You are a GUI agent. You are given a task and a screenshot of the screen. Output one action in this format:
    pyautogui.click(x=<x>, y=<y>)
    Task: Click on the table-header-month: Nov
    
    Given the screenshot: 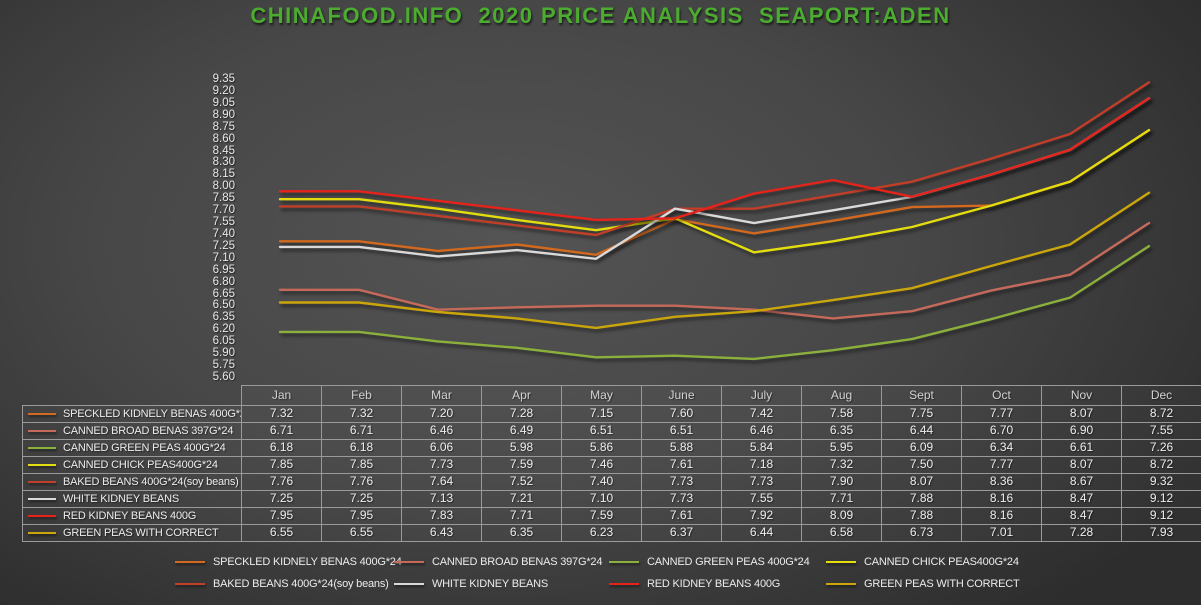 What is the action you would take?
    pyautogui.click(x=1081, y=395)
    